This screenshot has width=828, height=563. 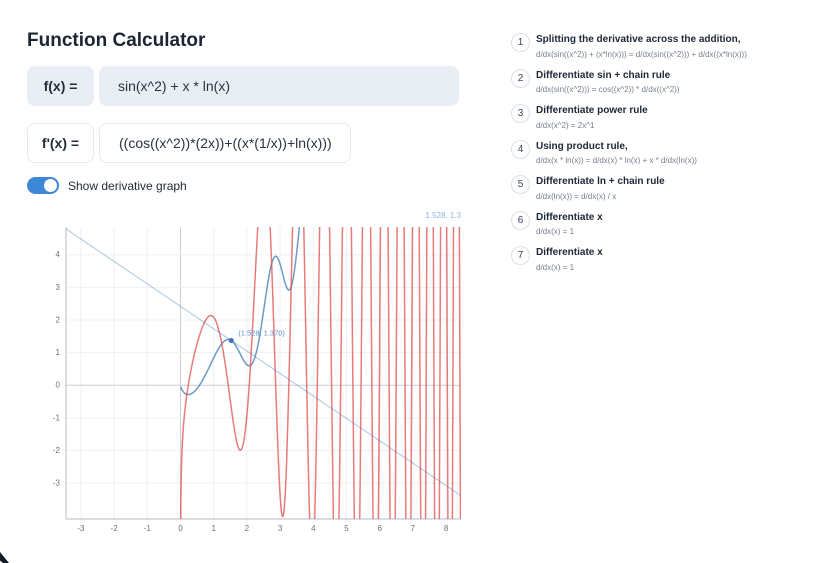 What do you see at coordinates (60, 143) in the screenshot?
I see `derivative-label: f'(x) =` at bounding box center [60, 143].